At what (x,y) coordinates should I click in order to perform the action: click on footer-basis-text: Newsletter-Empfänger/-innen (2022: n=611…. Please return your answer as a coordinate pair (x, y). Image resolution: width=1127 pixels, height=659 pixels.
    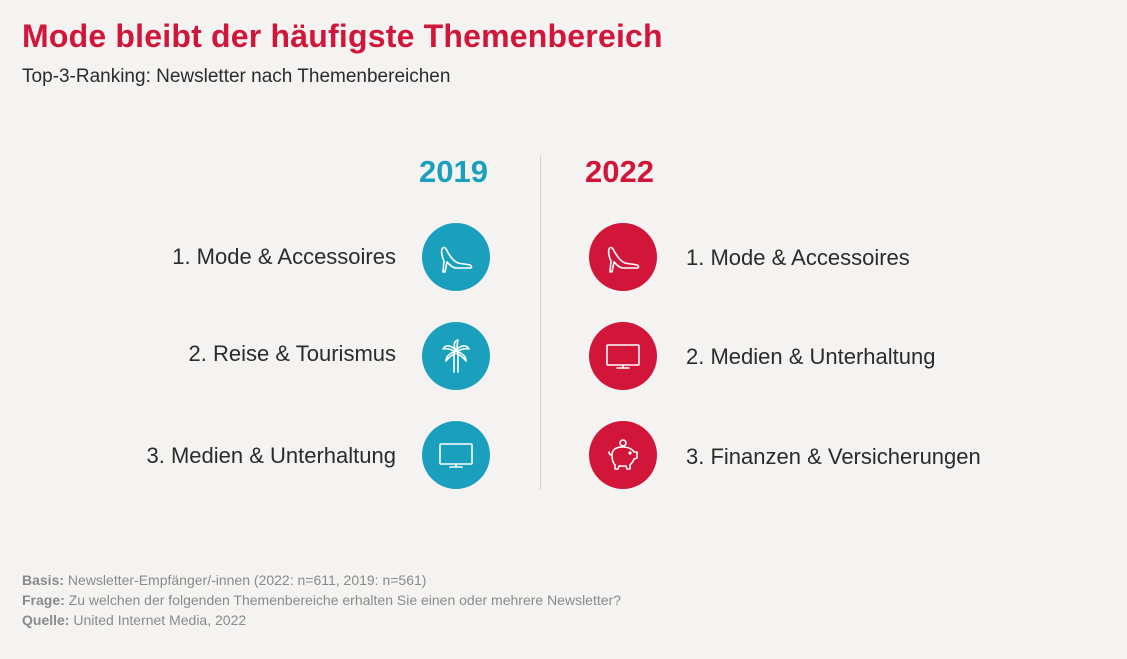
    Looking at the image, I should click on (247, 580).